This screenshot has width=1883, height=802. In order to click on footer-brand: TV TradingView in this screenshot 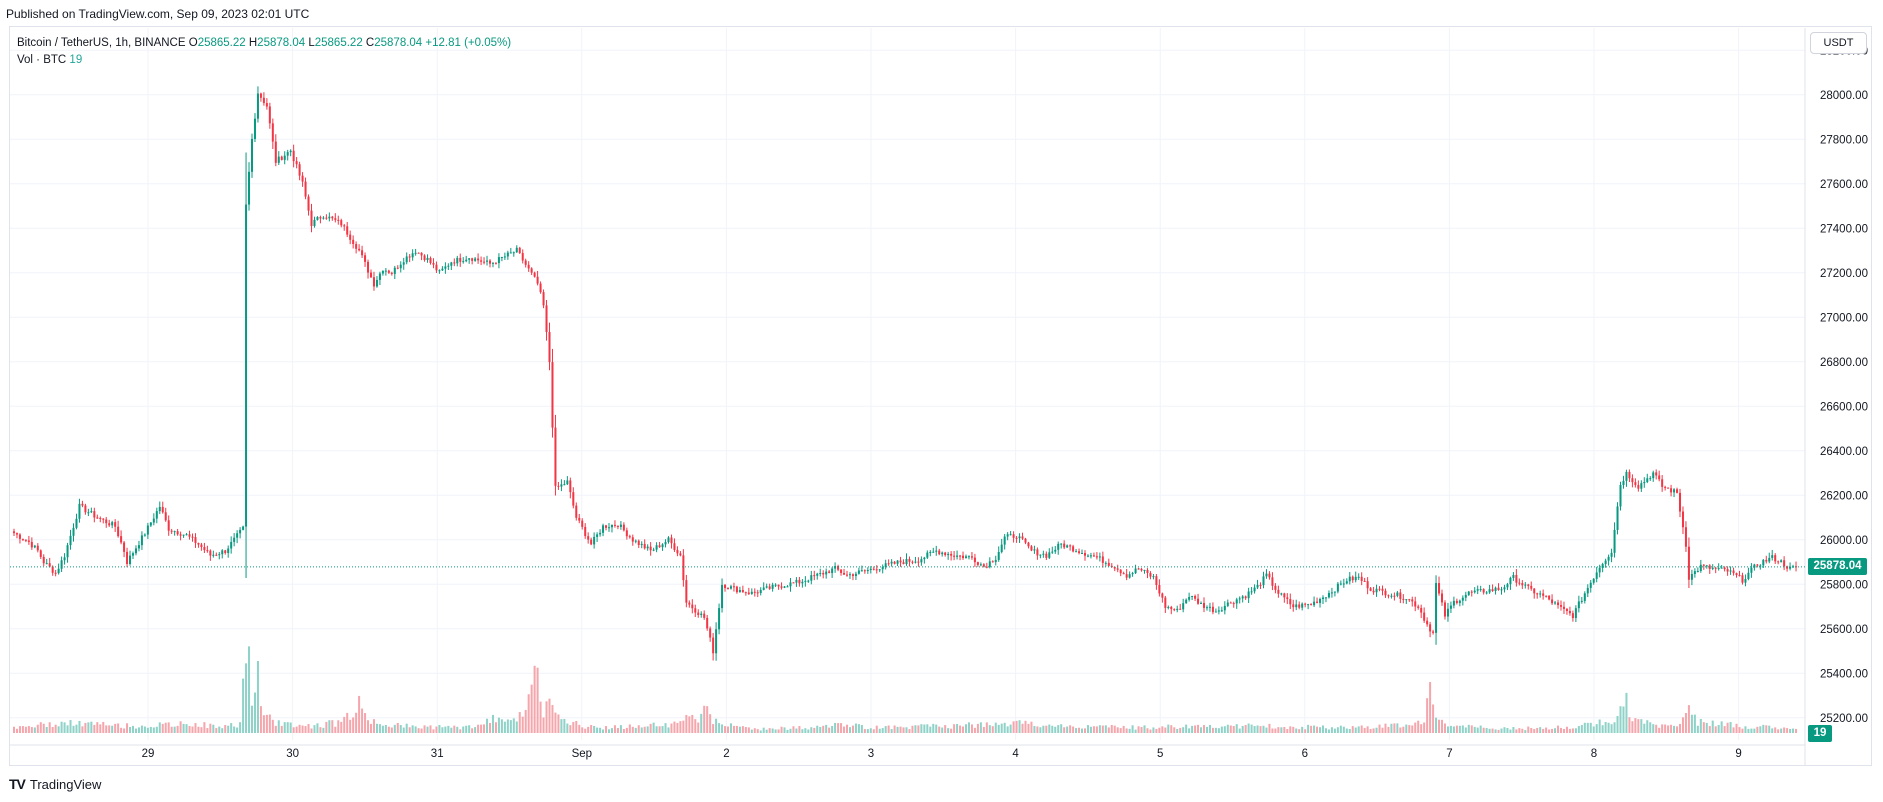, I will do `click(55, 784)`.